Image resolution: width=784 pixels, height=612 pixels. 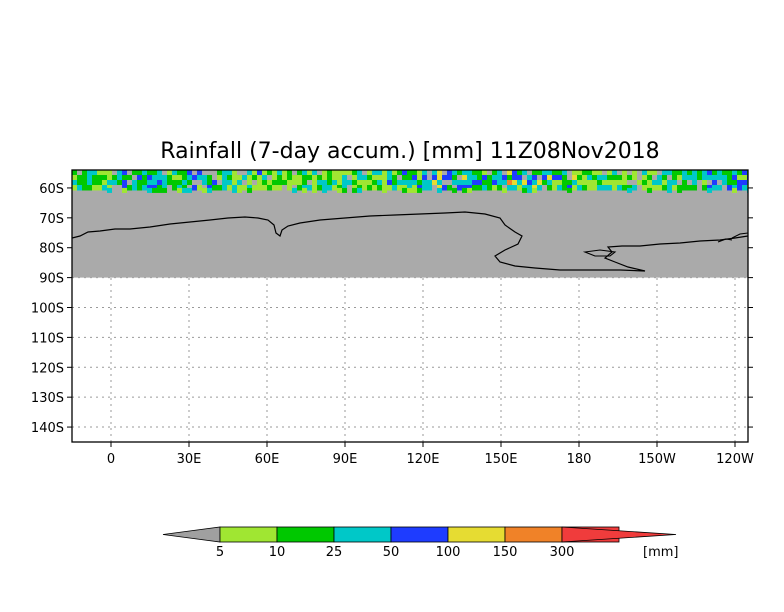 I want to click on y-tick-label: 140S, so click(x=47, y=428).